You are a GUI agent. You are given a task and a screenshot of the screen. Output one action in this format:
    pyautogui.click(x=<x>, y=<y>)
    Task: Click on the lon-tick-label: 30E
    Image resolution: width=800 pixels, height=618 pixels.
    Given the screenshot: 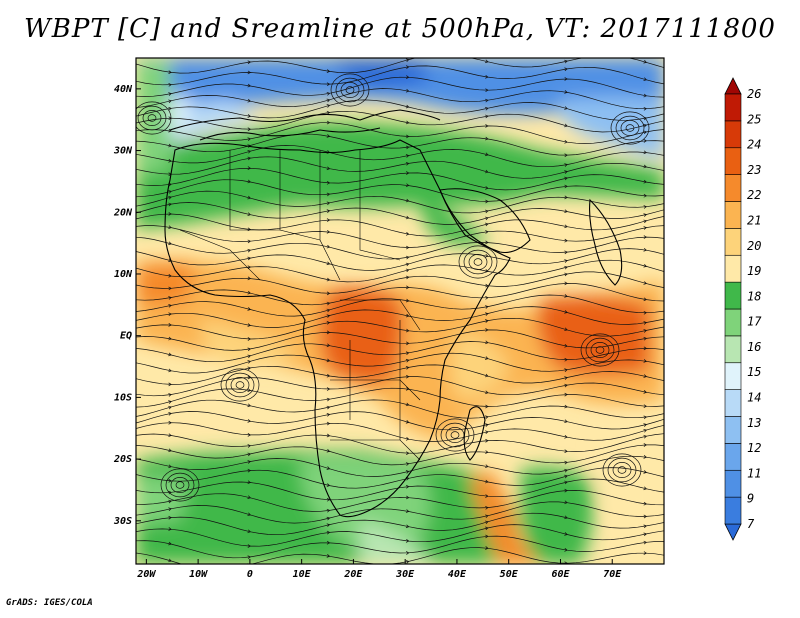 What is the action you would take?
    pyautogui.click(x=405, y=574)
    